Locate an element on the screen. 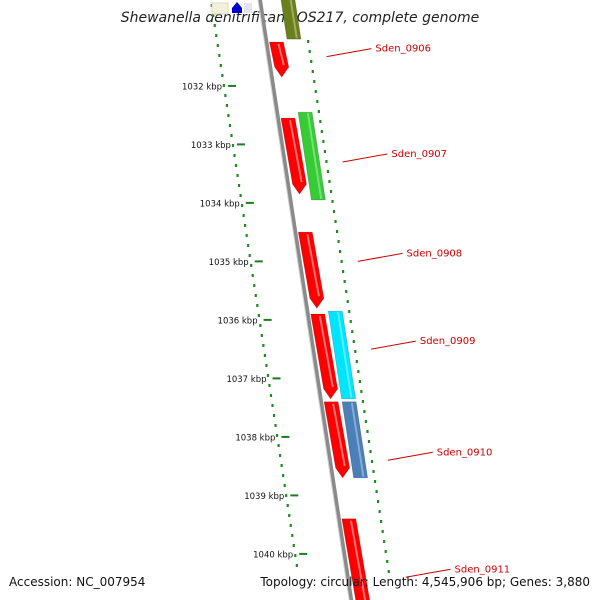  gene-label: Sden_0906 is located at coordinates (403, 49).